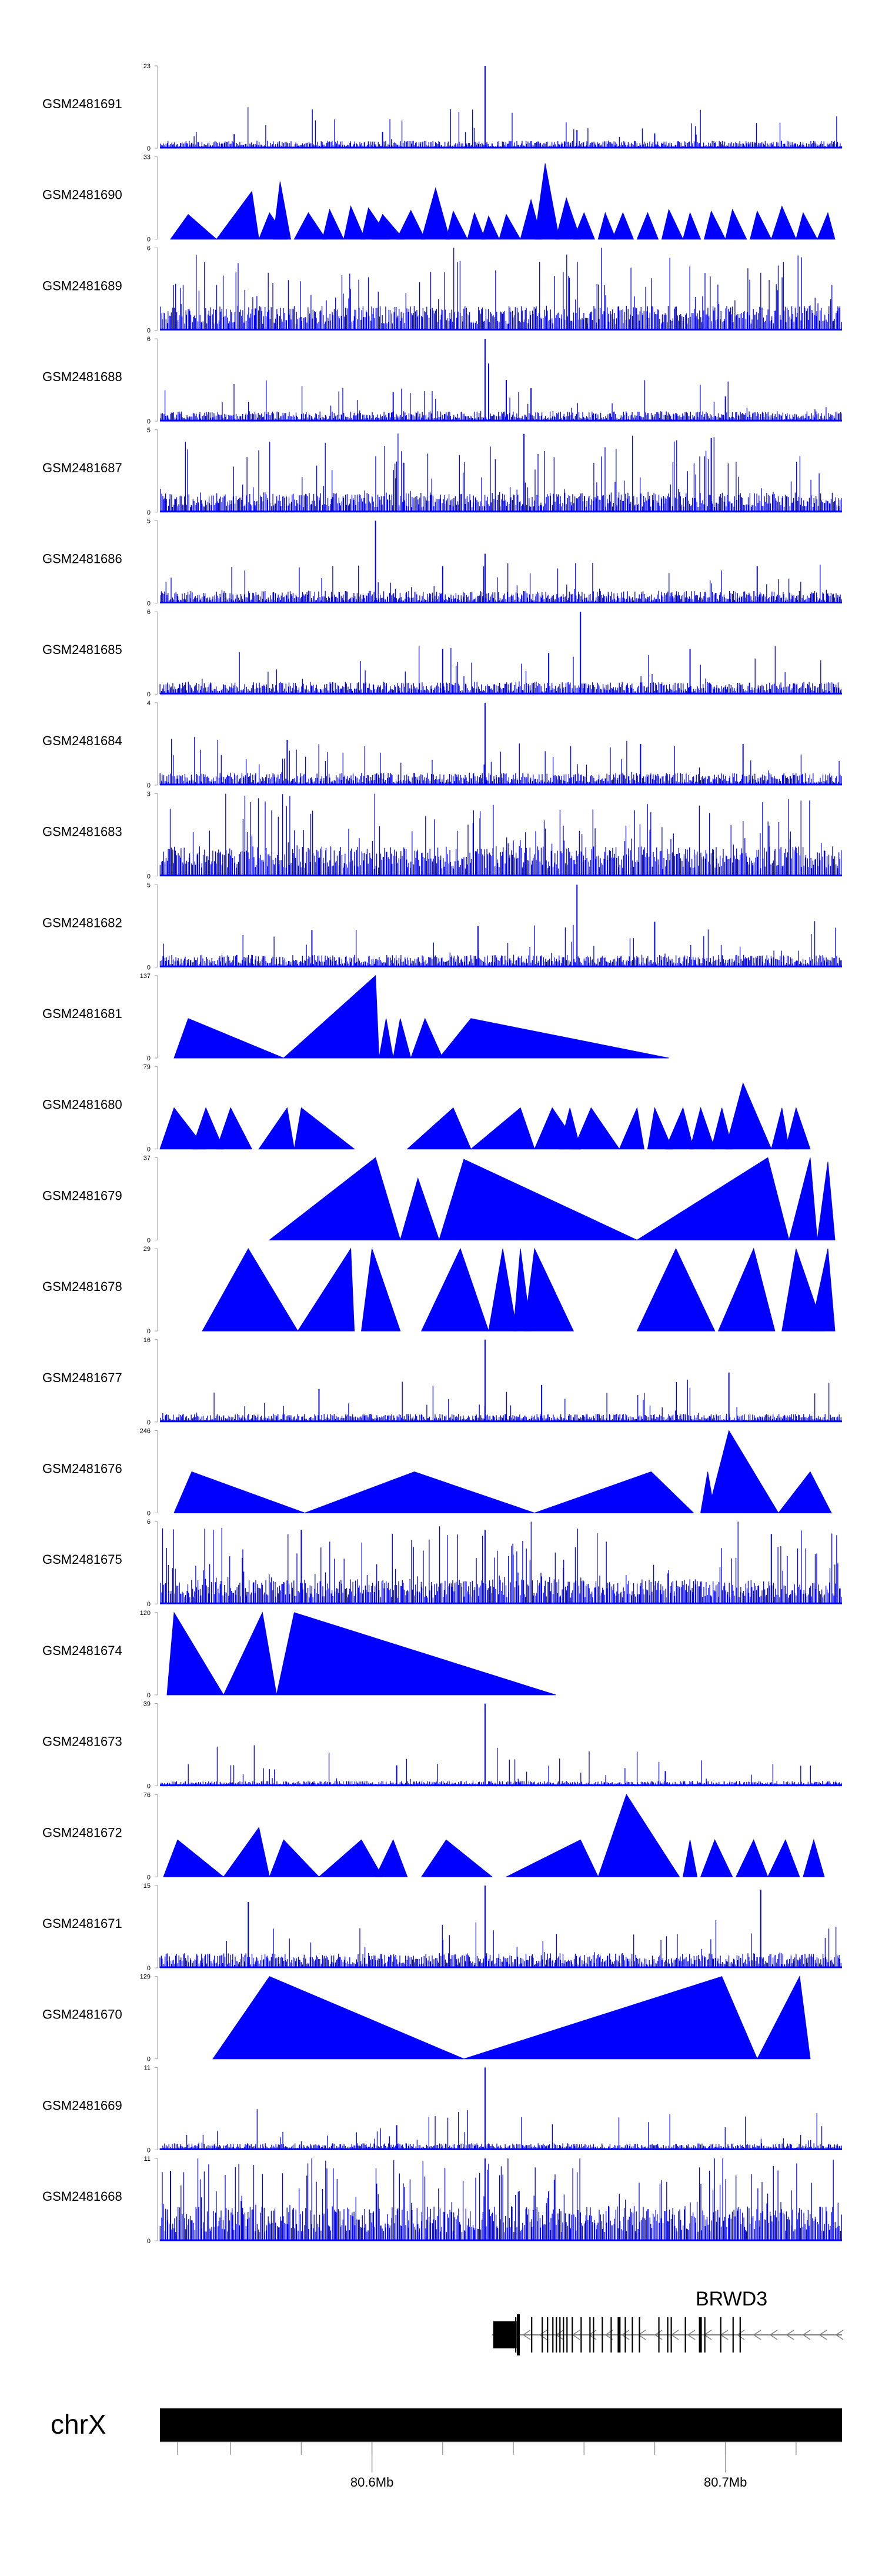 The height and width of the screenshot is (2576, 882). I want to click on track-label: GSM2481675, so click(82, 1559).